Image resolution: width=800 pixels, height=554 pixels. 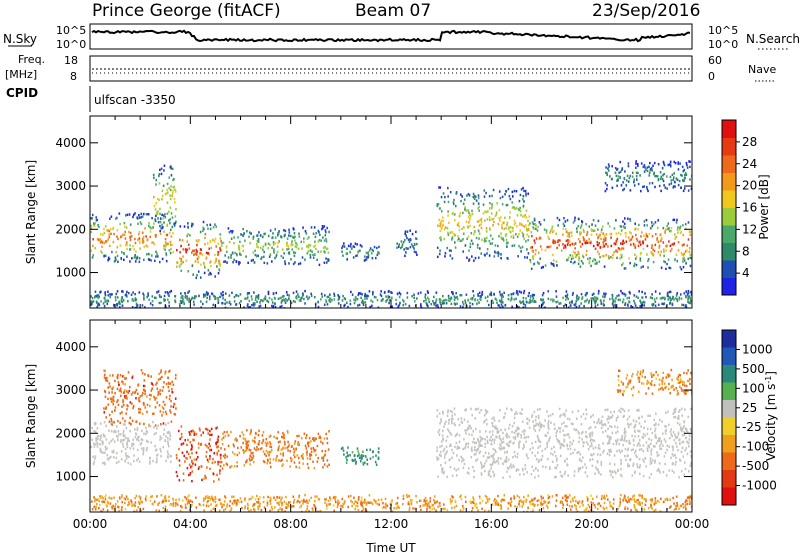 I want to click on power-ylabel: Slant Range [km], so click(x=31, y=212).